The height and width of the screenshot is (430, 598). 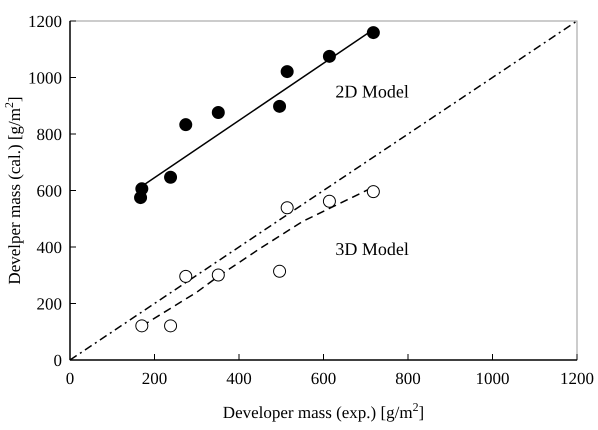 I want to click on x-axis-title: Developer mass (exp.) [g/m$^{2}$], so click(x=323, y=411).